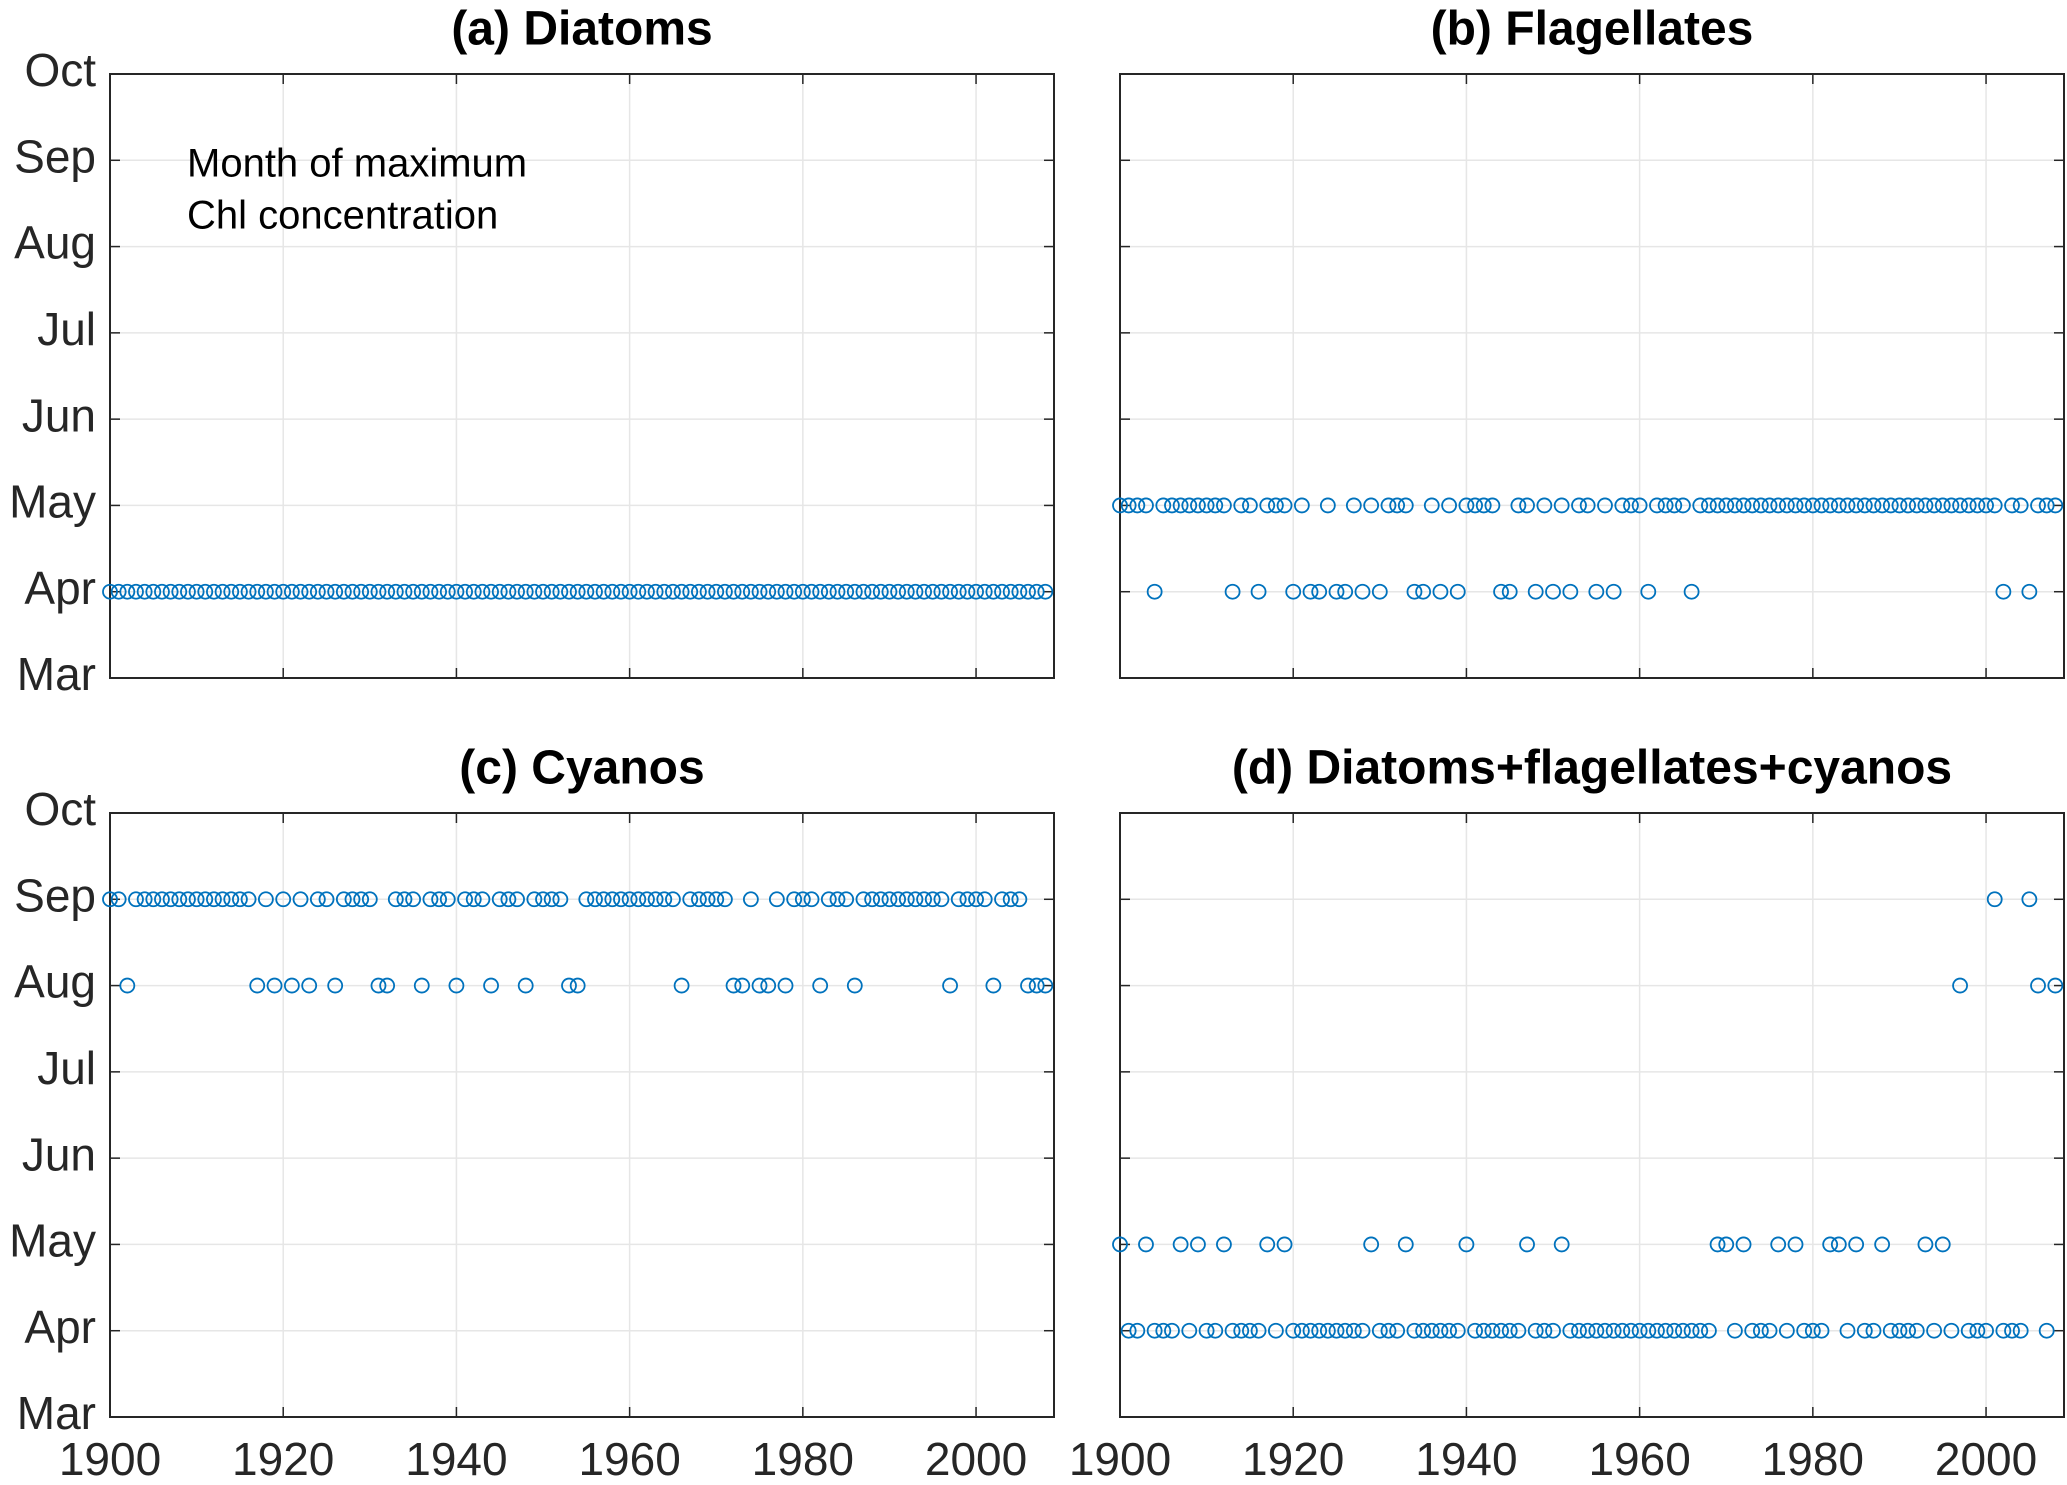  What do you see at coordinates (60, 588) in the screenshot?
I see `y-tick-label: Apr` at bounding box center [60, 588].